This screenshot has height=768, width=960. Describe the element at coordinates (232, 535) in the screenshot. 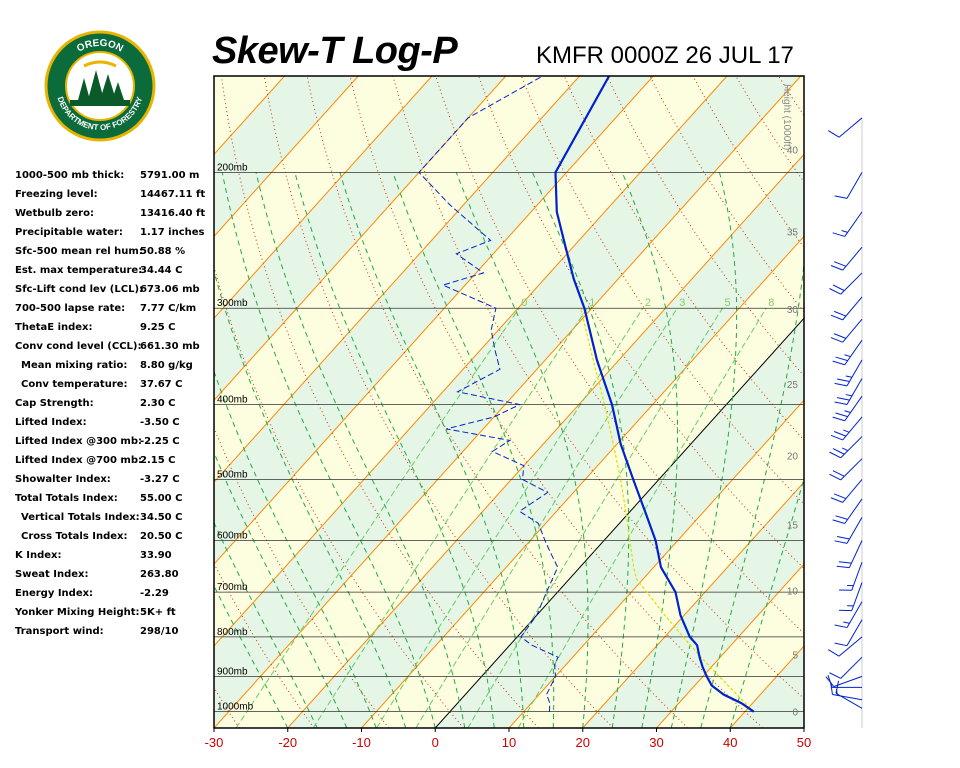

I see `pressure-label: 600mb` at that location.